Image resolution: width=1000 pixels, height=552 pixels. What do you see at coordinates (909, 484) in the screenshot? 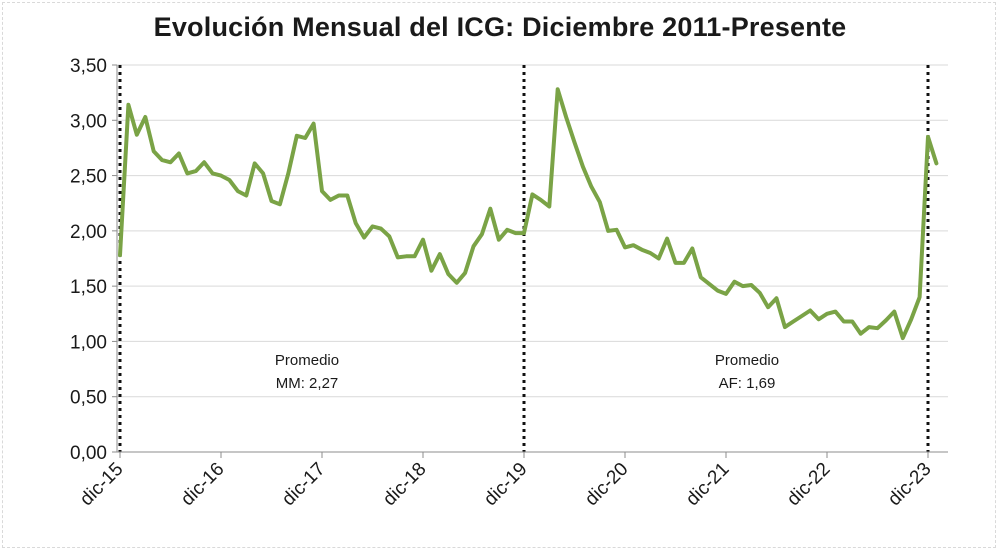
I see `x-tick-label: dic-23` at bounding box center [909, 484].